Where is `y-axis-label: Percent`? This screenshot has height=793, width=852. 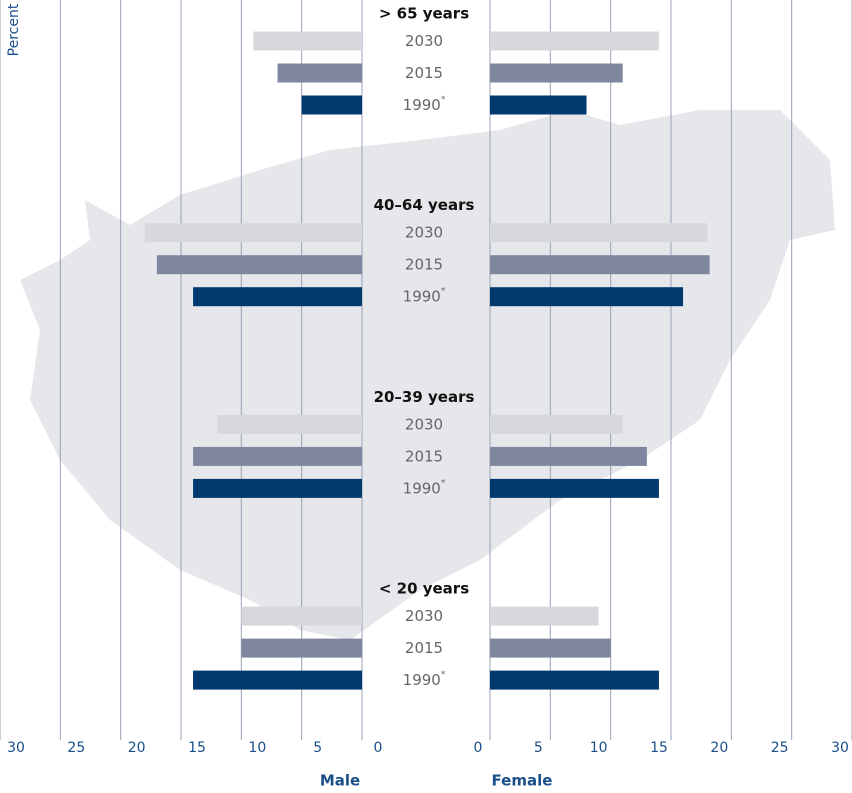
y-axis-label: Percent is located at coordinates (14, 29).